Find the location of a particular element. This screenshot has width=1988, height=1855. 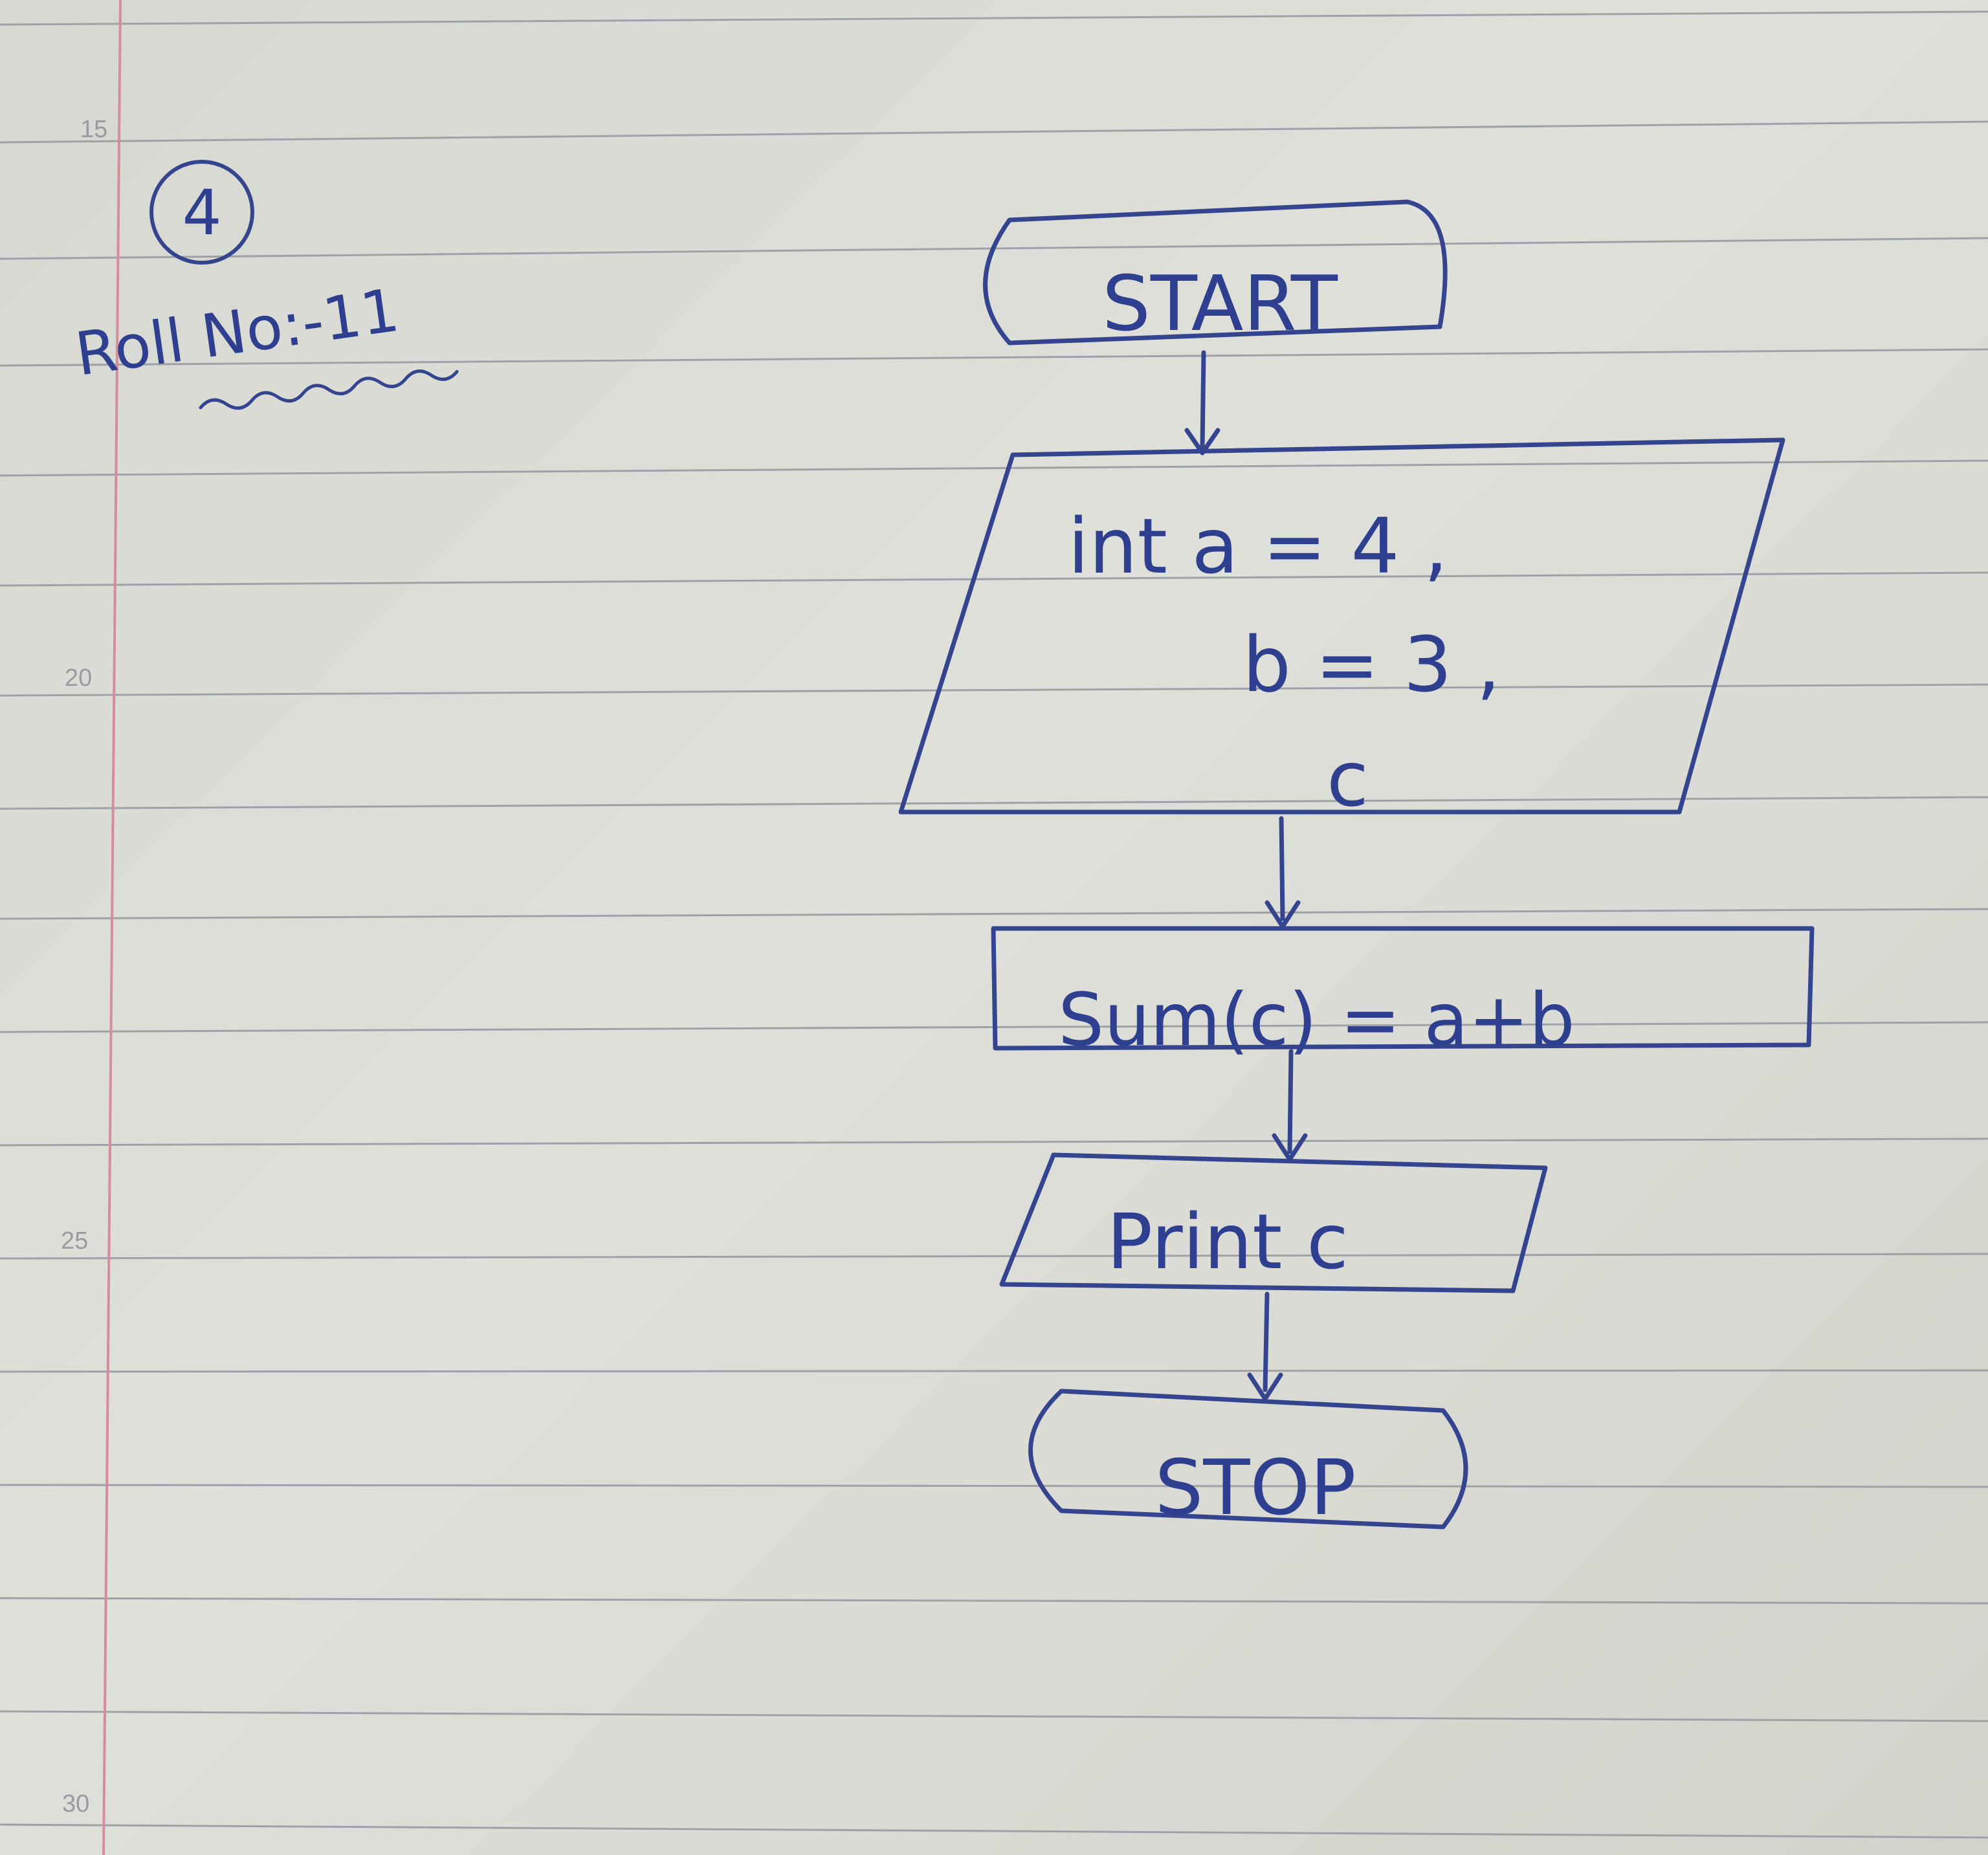

output-shape is located at coordinates (1273, 1222).